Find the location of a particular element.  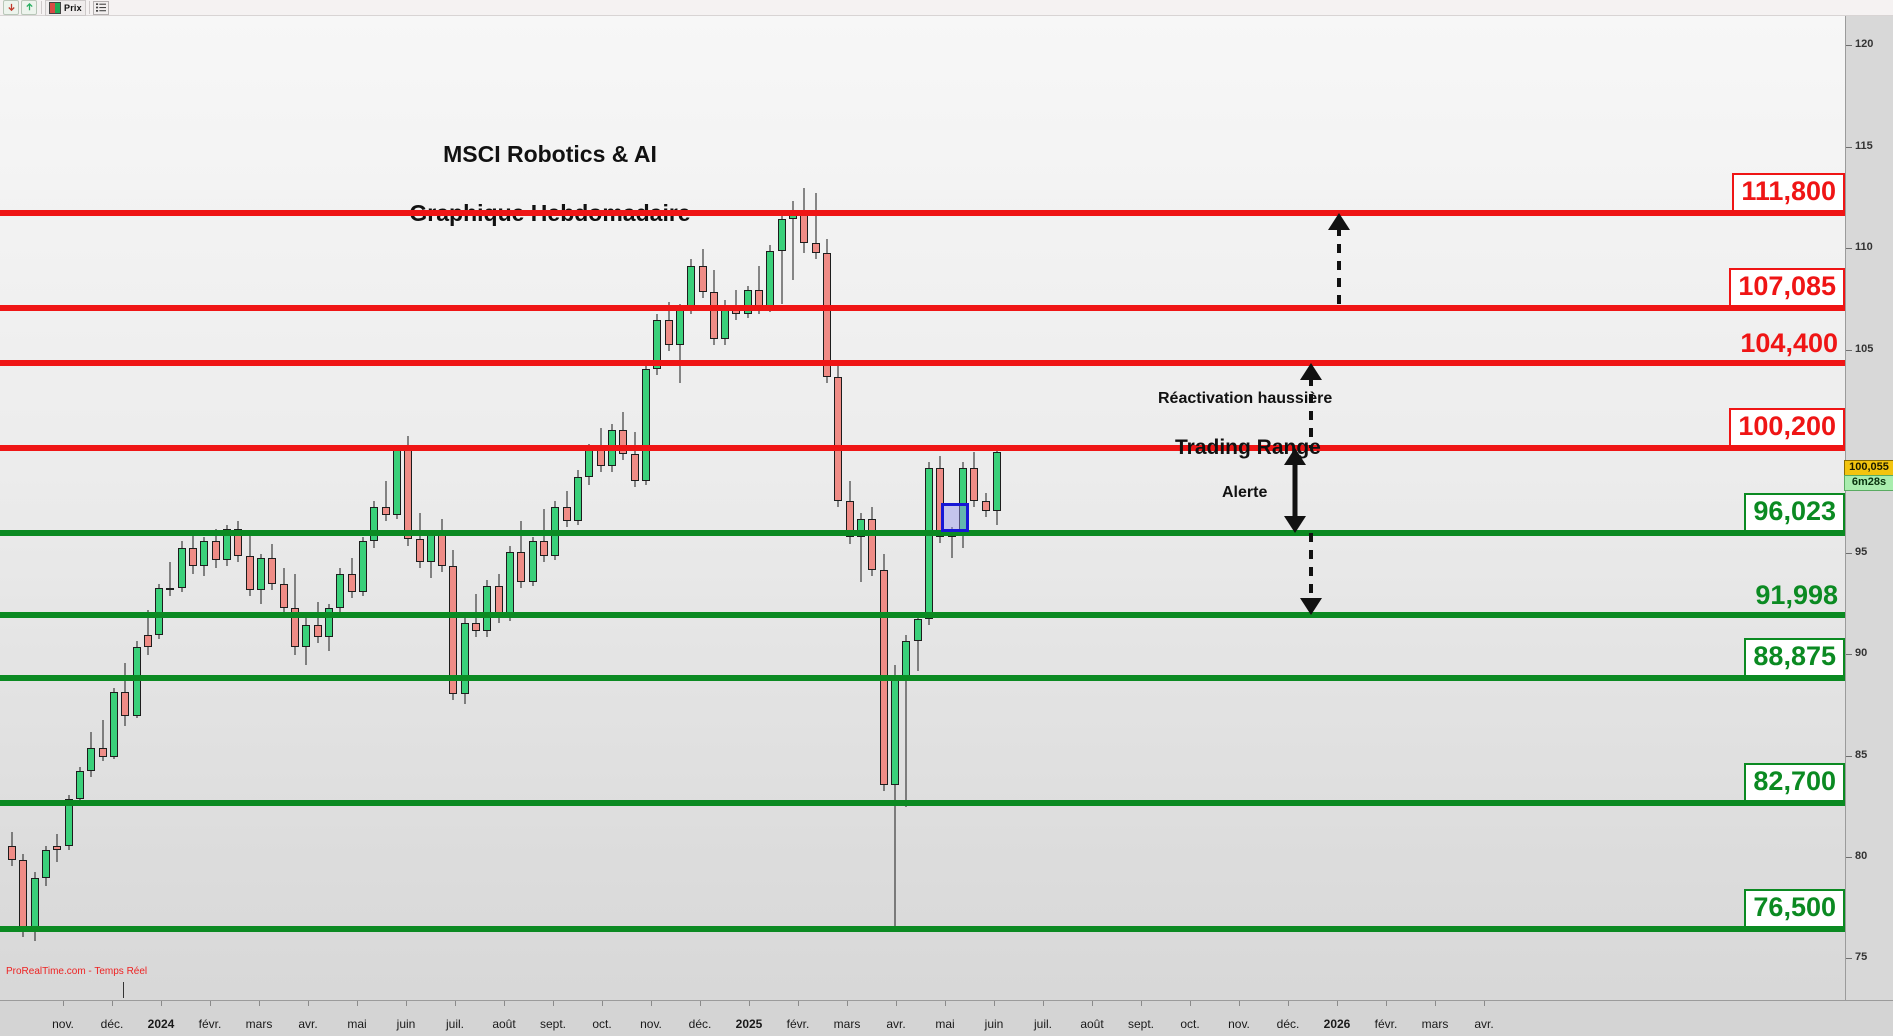

level-label-100200: 100,200 is located at coordinates (1787, 428).